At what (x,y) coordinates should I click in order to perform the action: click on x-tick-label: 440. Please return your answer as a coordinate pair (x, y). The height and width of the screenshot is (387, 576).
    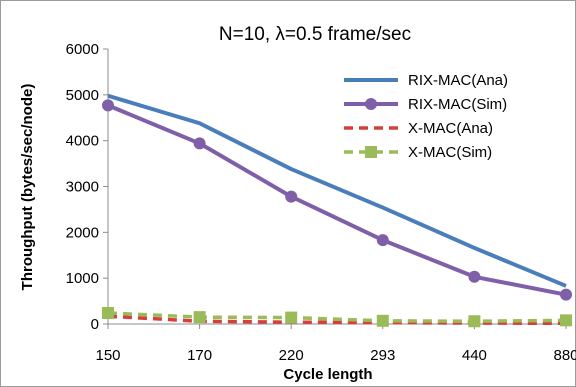
    Looking at the image, I should click on (474, 355).